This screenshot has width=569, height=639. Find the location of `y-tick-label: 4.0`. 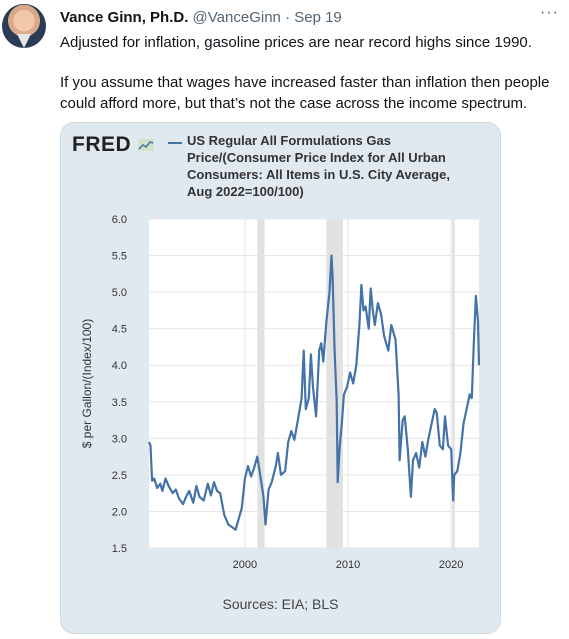

y-tick-label: 4.0 is located at coordinates (119, 366).